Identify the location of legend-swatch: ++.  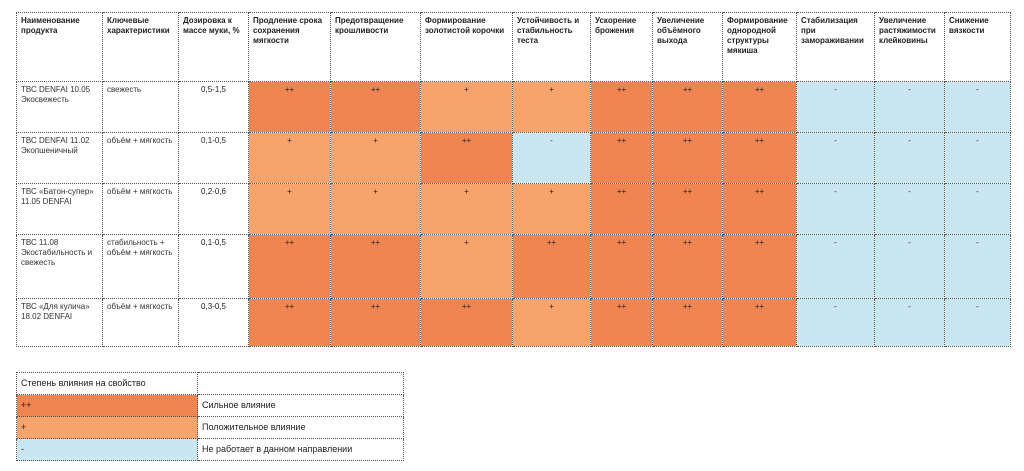
(107, 405).